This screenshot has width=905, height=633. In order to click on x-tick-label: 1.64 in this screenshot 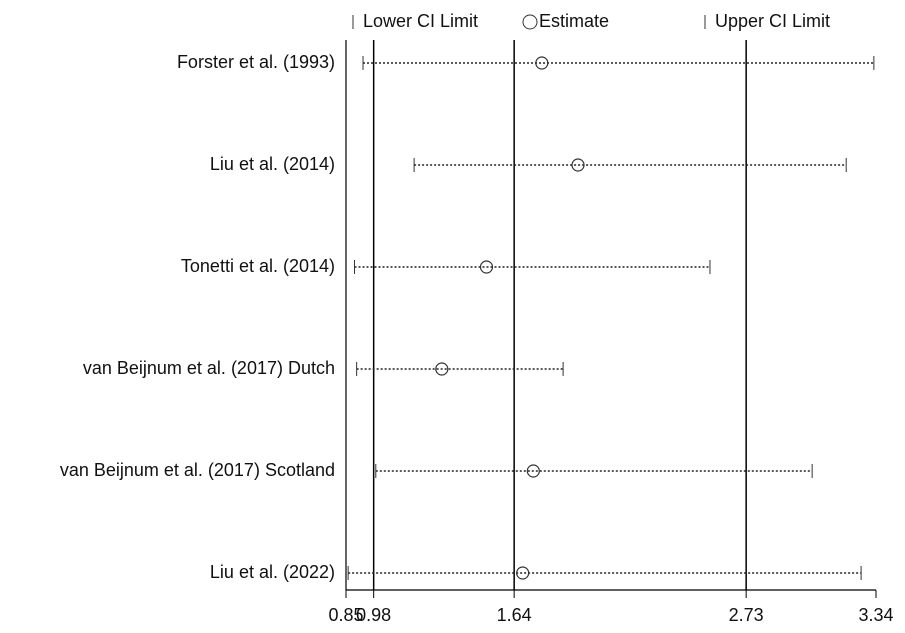, I will do `click(514, 615)`.